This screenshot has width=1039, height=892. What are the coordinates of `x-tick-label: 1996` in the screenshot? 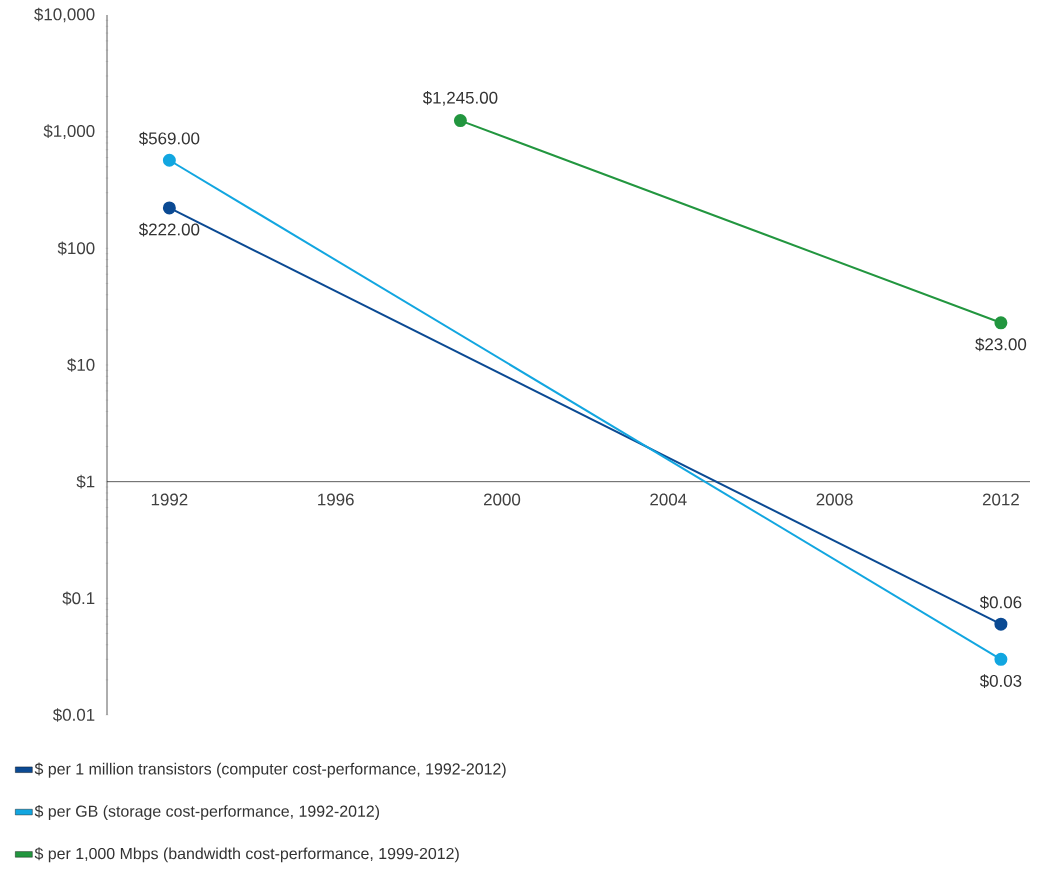 It's located at (336, 499).